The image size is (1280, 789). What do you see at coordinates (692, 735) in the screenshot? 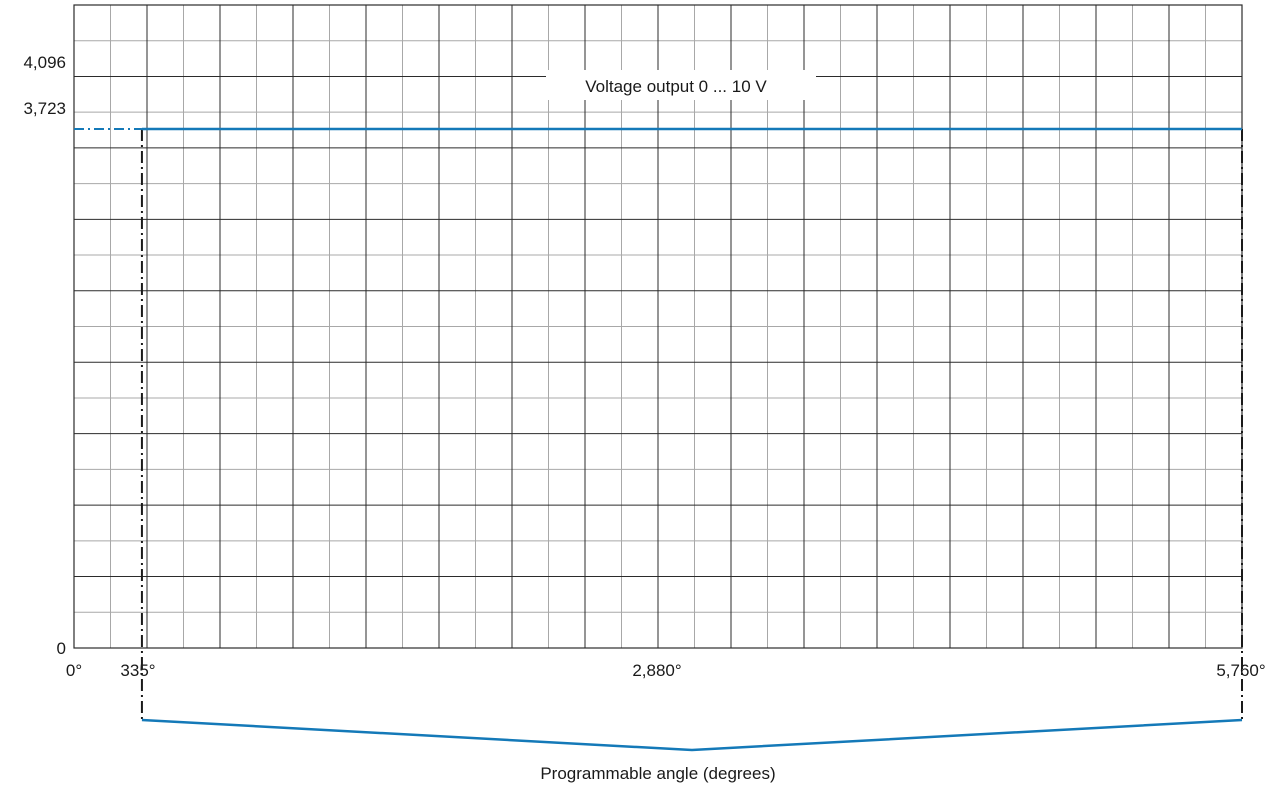
I see `programmable-range-brace` at bounding box center [692, 735].